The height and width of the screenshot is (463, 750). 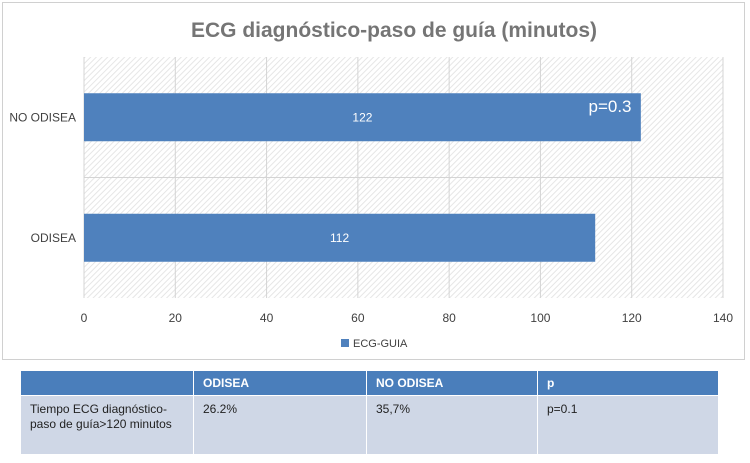 I want to click on row-label-line: paso de guía>120 minutos, so click(x=101, y=424).